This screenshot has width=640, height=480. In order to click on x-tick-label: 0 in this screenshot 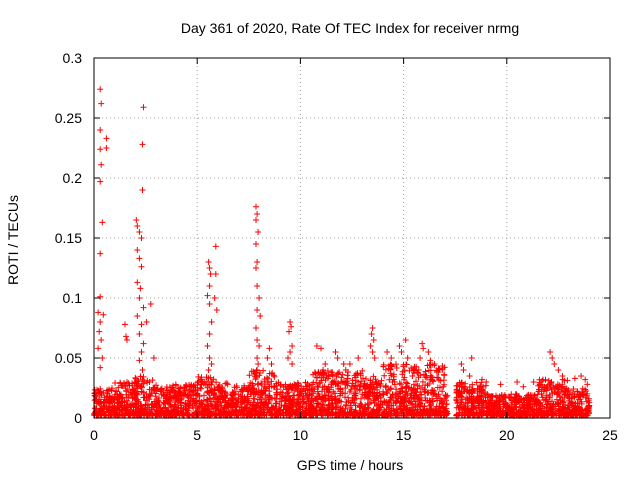, I will do `click(94, 435)`.